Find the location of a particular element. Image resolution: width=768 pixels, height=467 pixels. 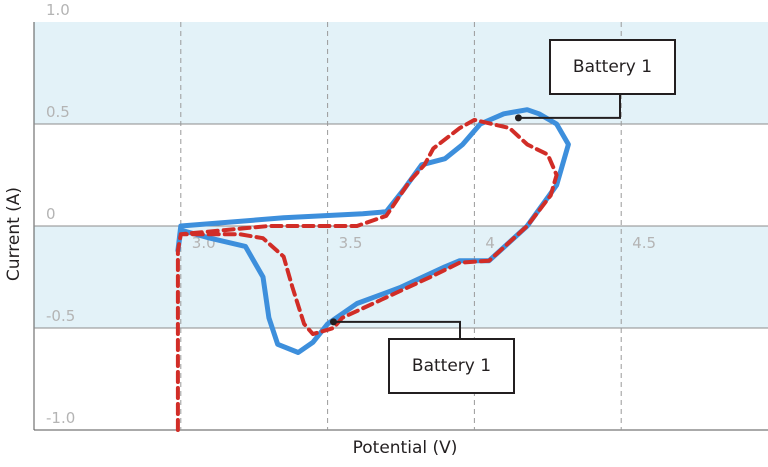

y-tick-label: 0 is located at coordinates (51, 214).